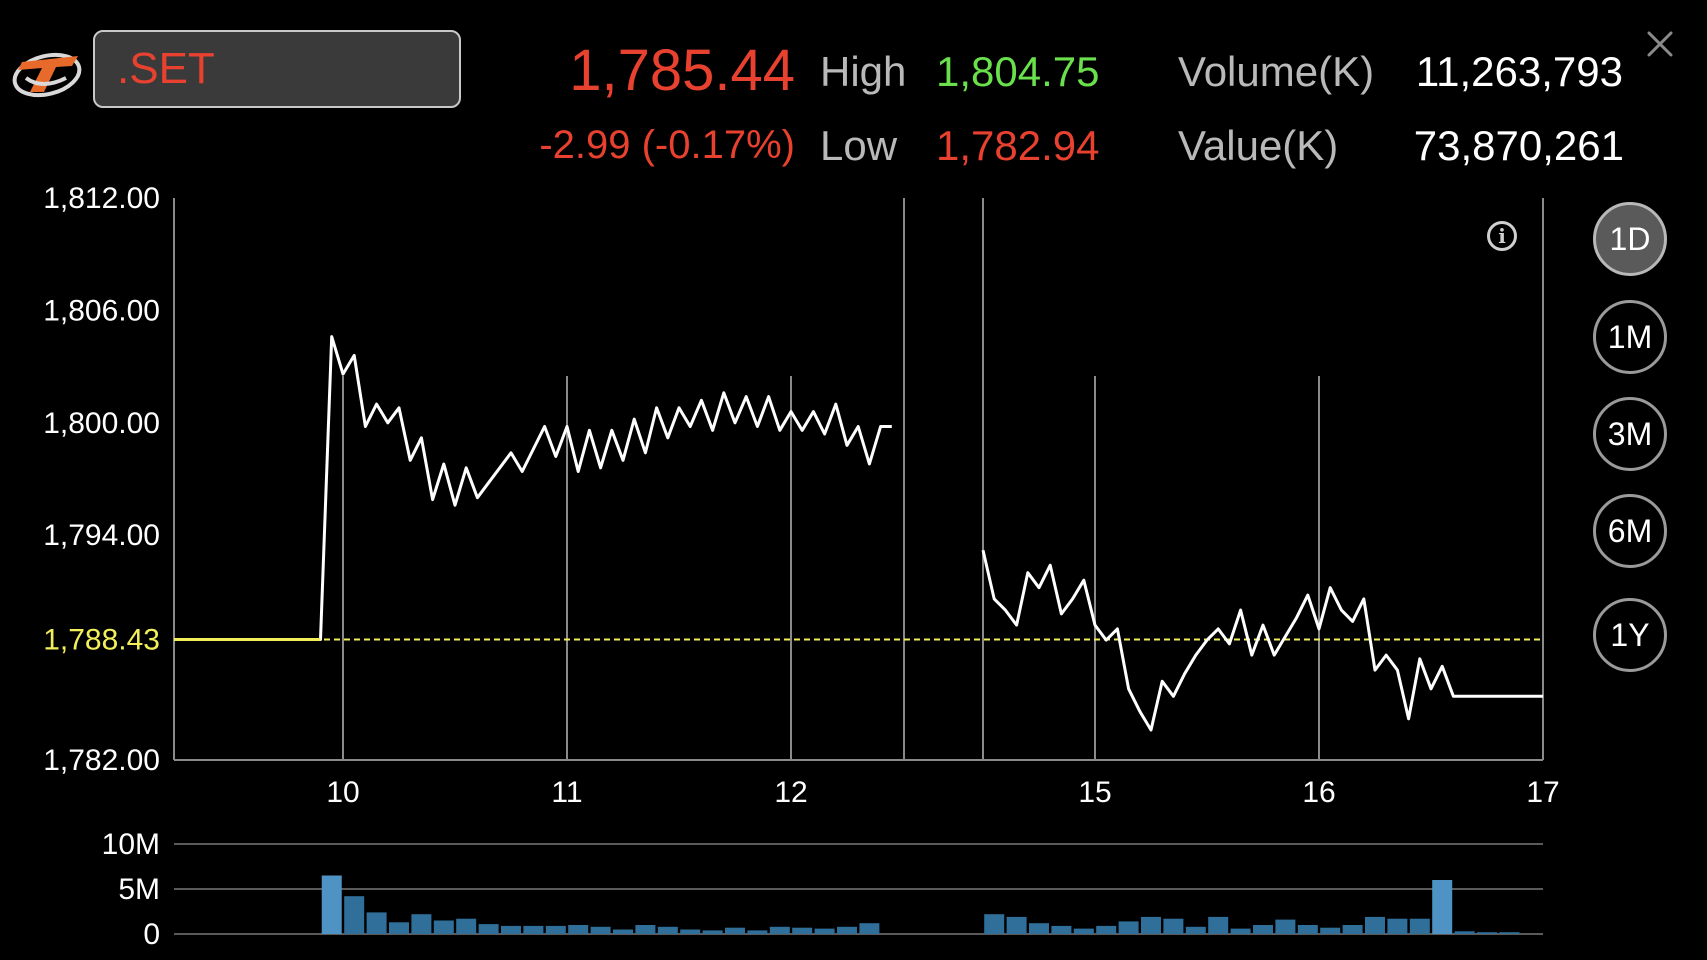  I want to click on low-label: Low, so click(859, 145).